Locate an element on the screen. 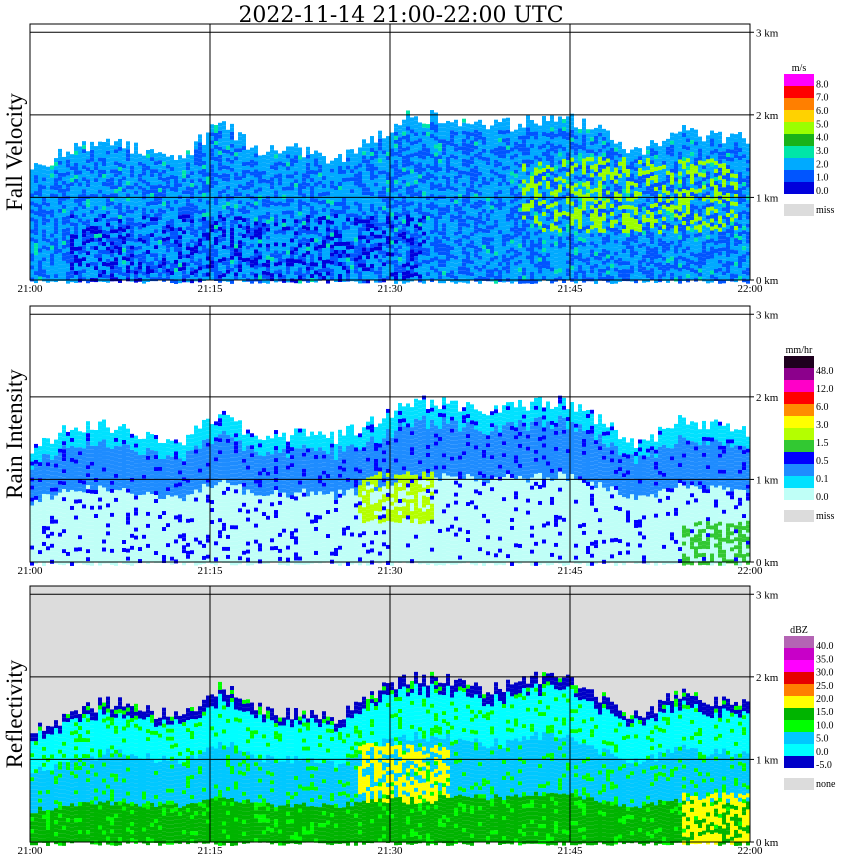 This screenshot has height=868, width=850. legend-label: 25.0 is located at coordinates (825, 686).